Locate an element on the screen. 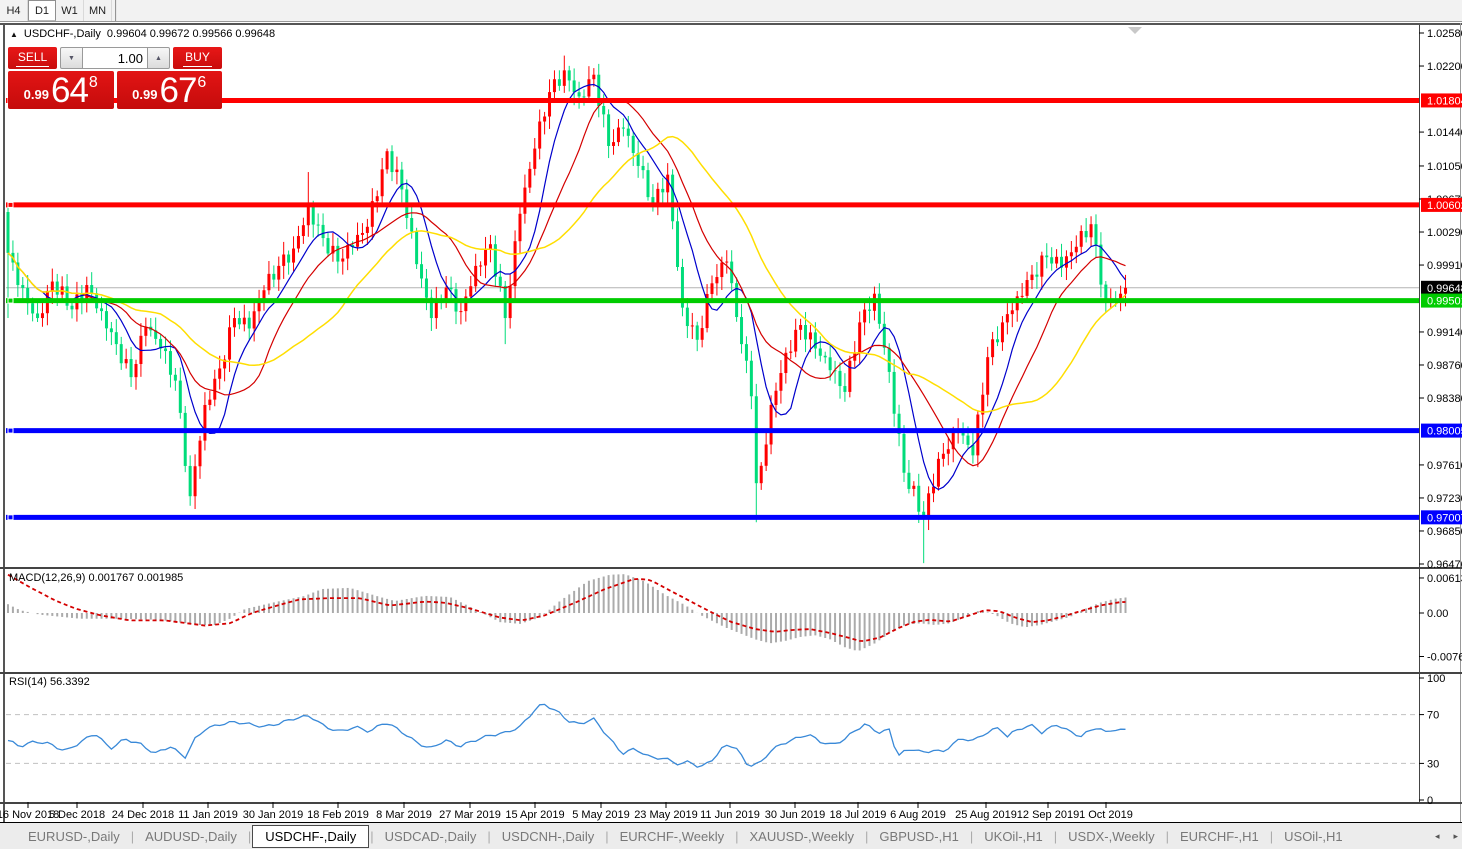  timeframe-toolbar: H4 D1 W1 MN is located at coordinates (731, 11).